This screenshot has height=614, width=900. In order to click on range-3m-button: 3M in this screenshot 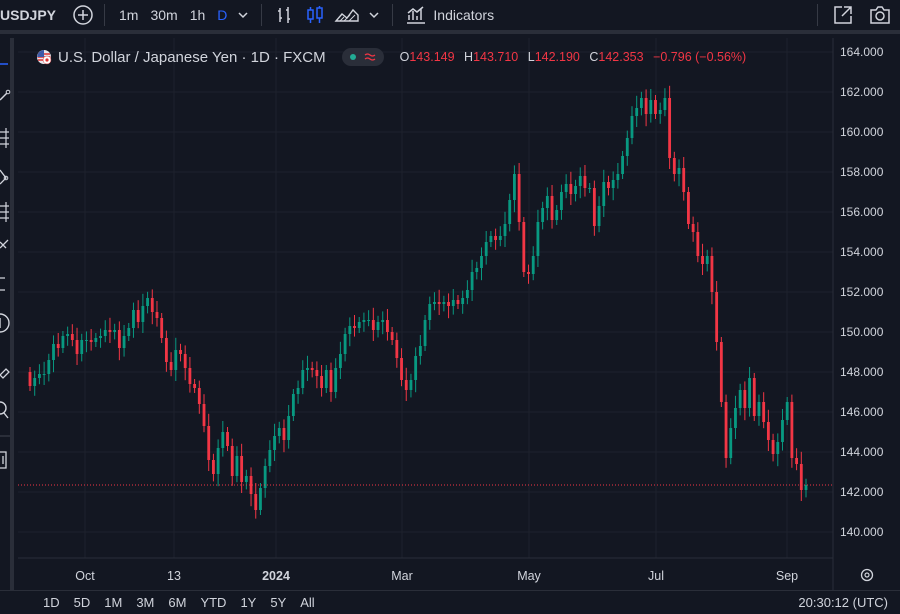, I will do `click(145, 602)`.